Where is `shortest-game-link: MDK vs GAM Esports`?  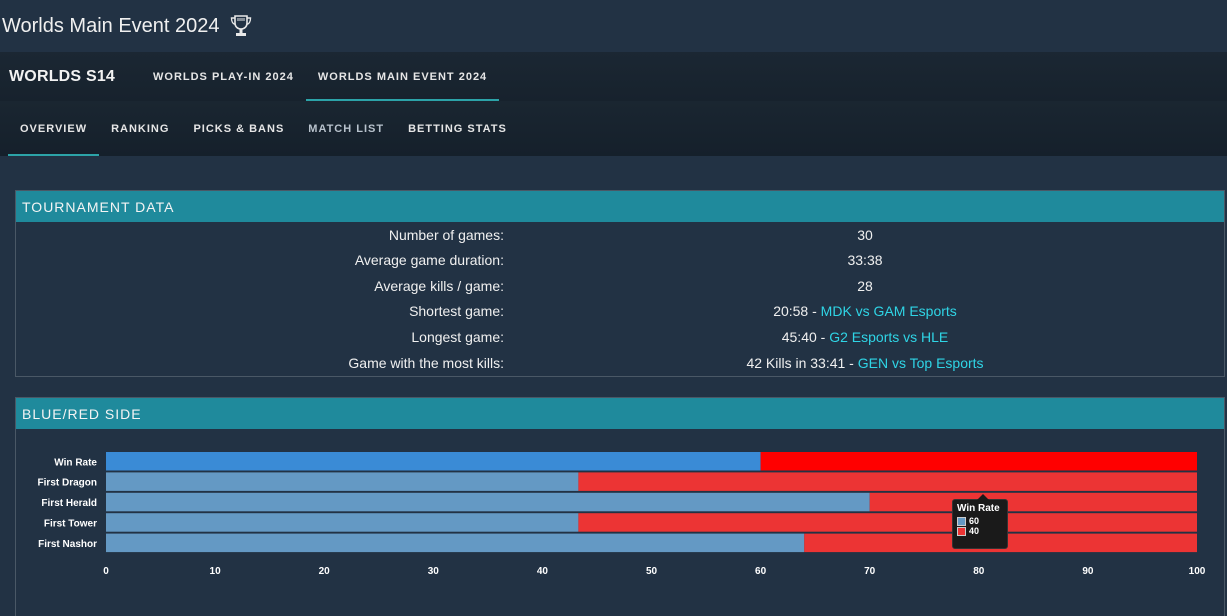 shortest-game-link: MDK vs GAM Esports is located at coordinates (888, 311).